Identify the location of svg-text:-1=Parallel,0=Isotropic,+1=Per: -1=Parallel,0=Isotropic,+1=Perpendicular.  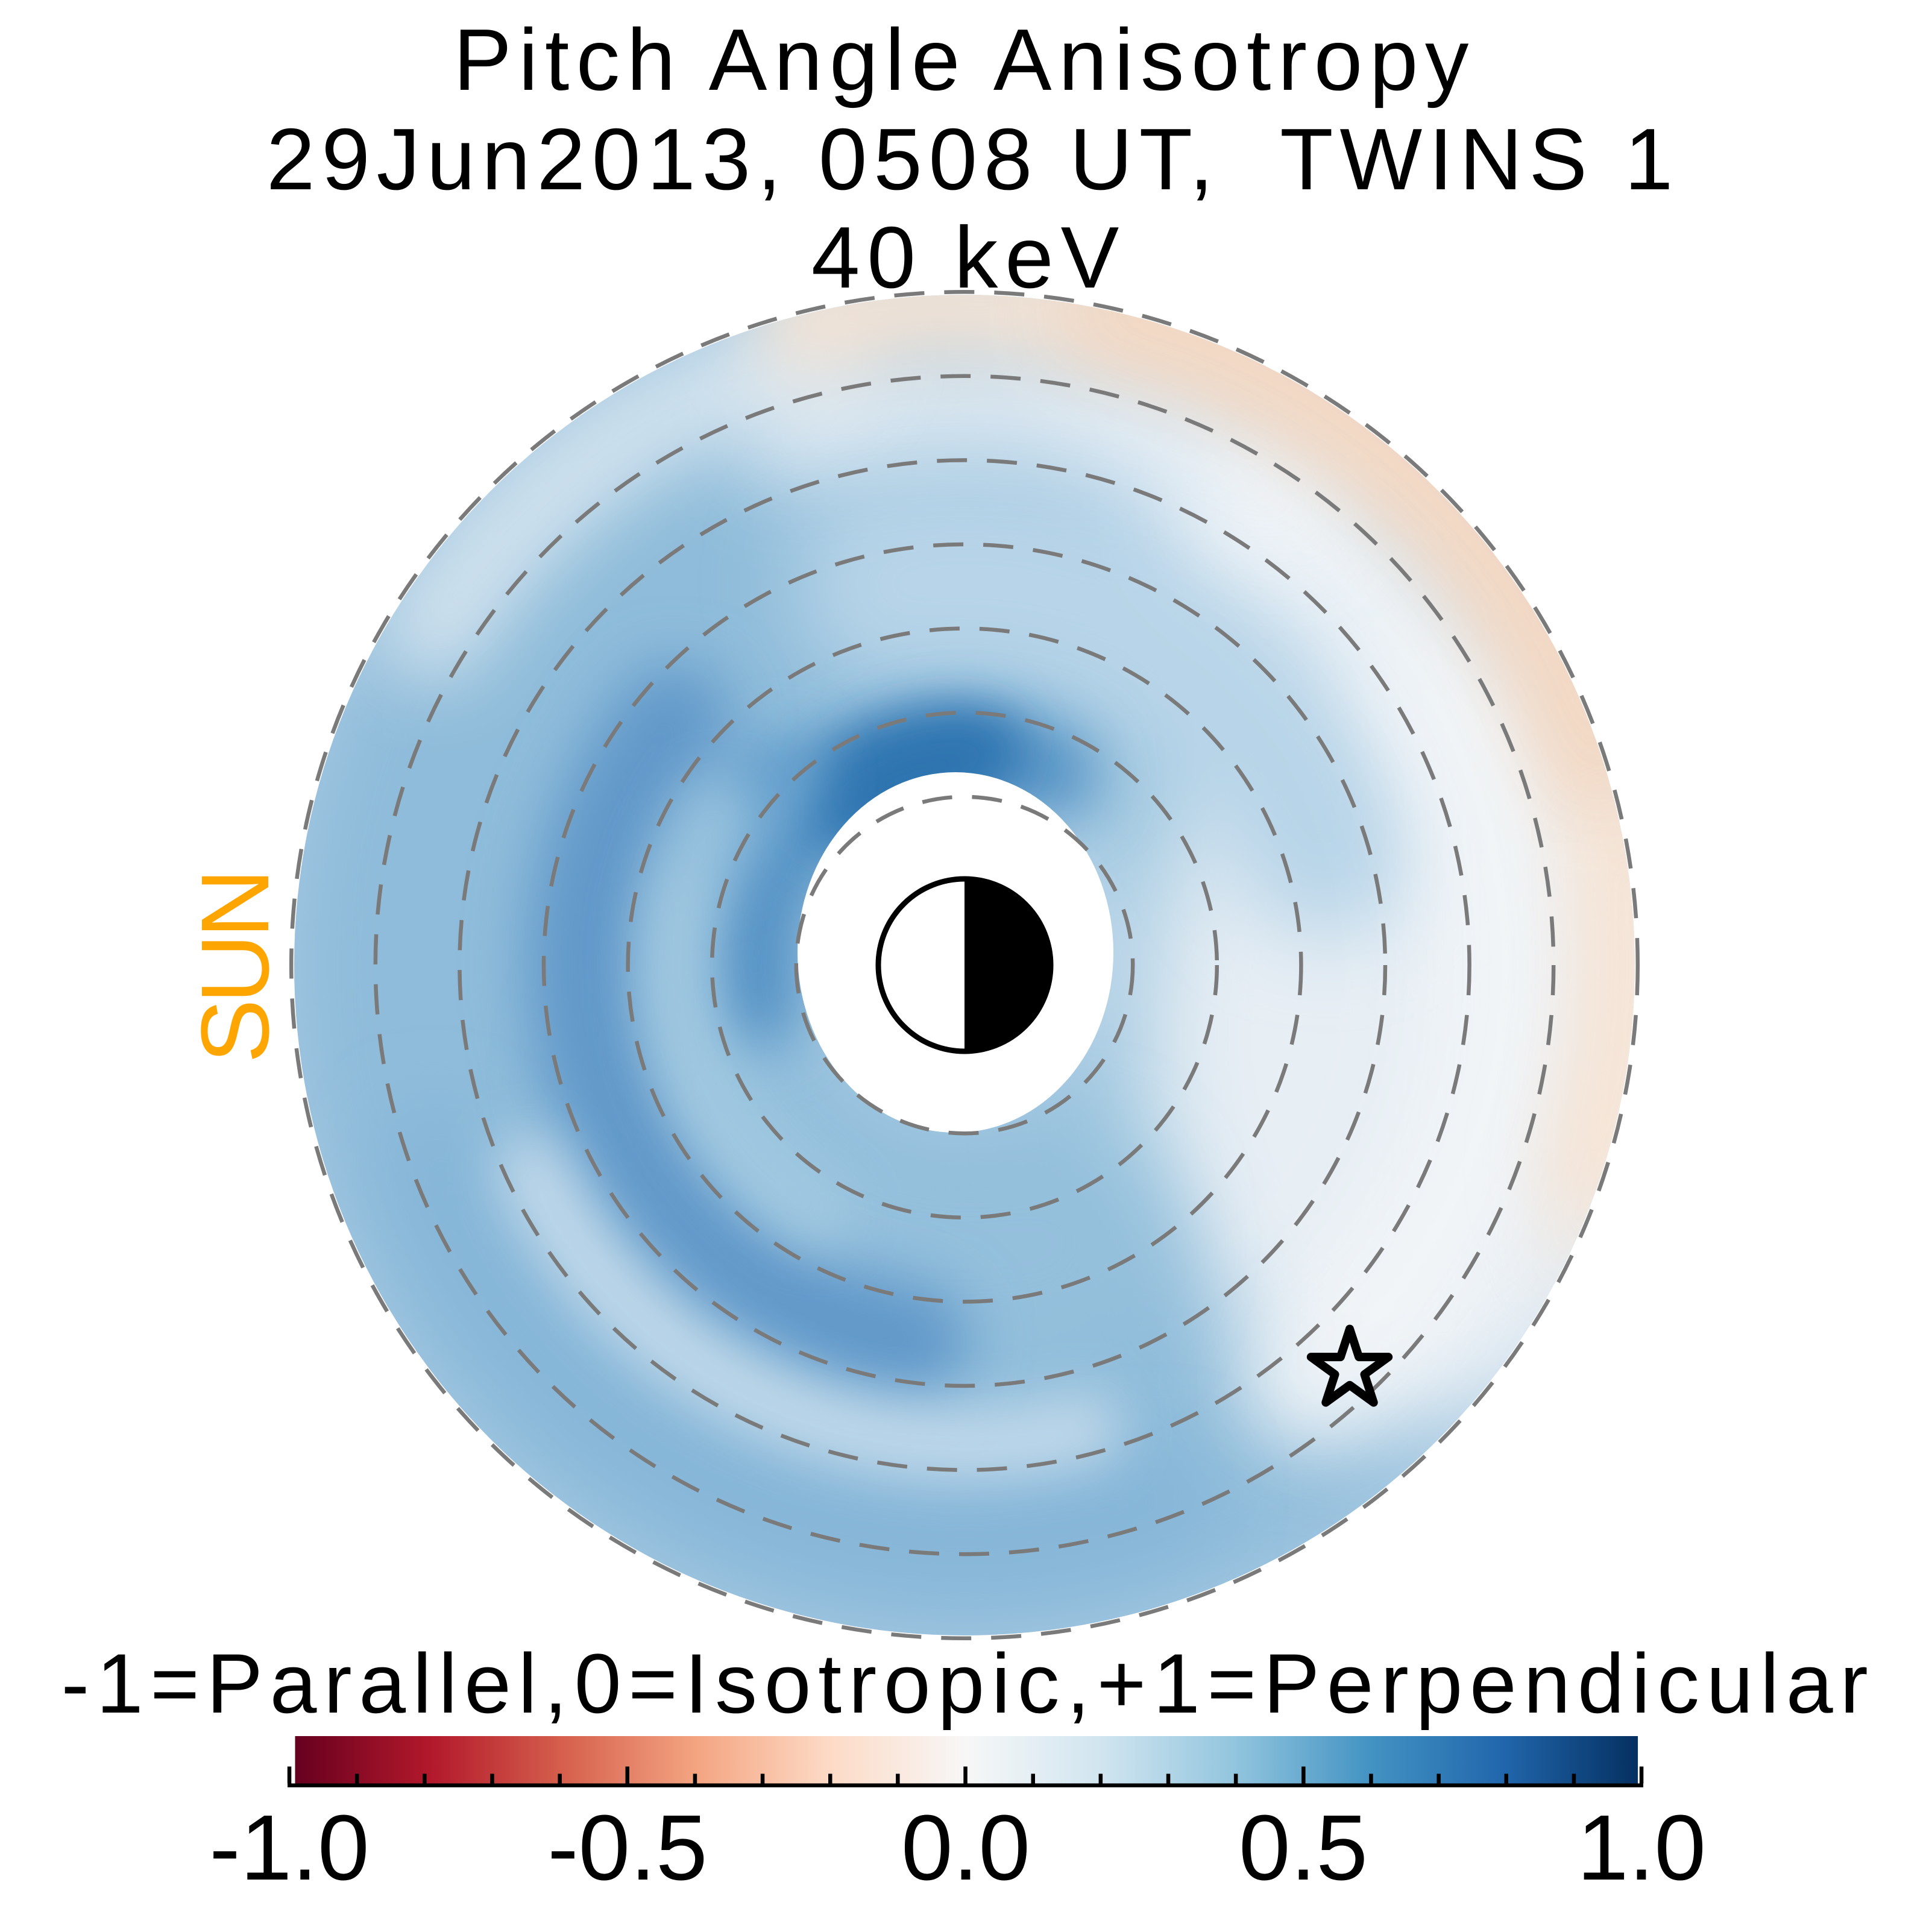
(968, 1683).